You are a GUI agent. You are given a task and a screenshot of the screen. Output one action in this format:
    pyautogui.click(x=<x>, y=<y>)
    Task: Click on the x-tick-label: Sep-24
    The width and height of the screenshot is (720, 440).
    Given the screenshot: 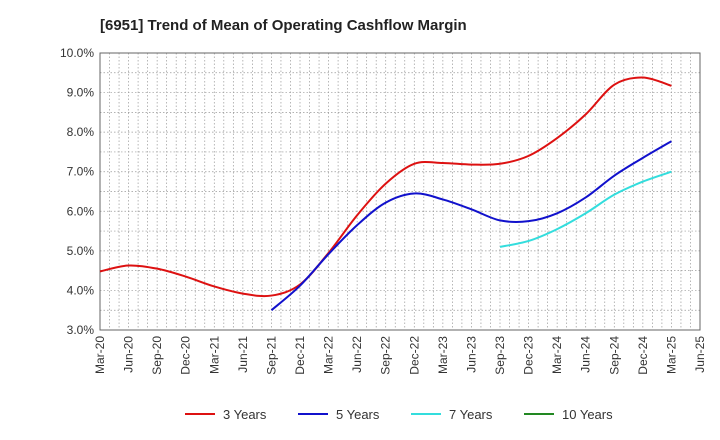 What is the action you would take?
    pyautogui.click(x=614, y=355)
    